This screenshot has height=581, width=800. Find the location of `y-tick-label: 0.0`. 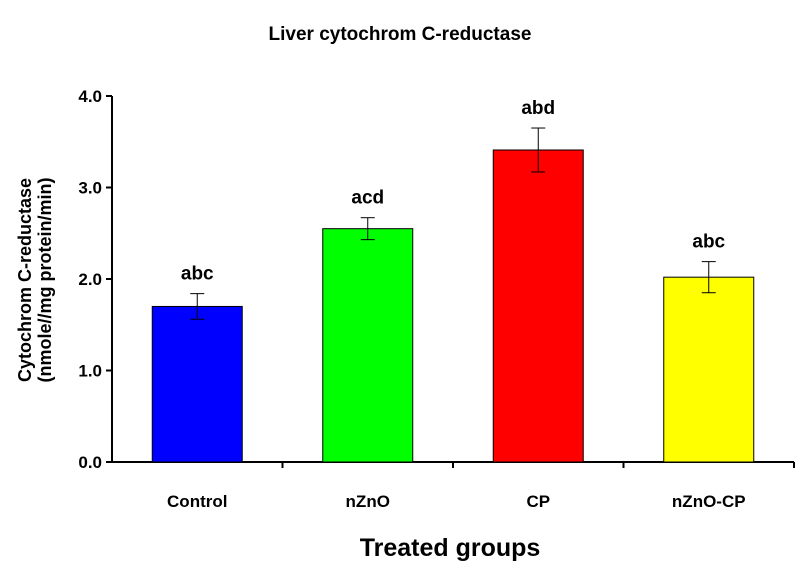

y-tick-label: 0.0 is located at coordinates (90, 462).